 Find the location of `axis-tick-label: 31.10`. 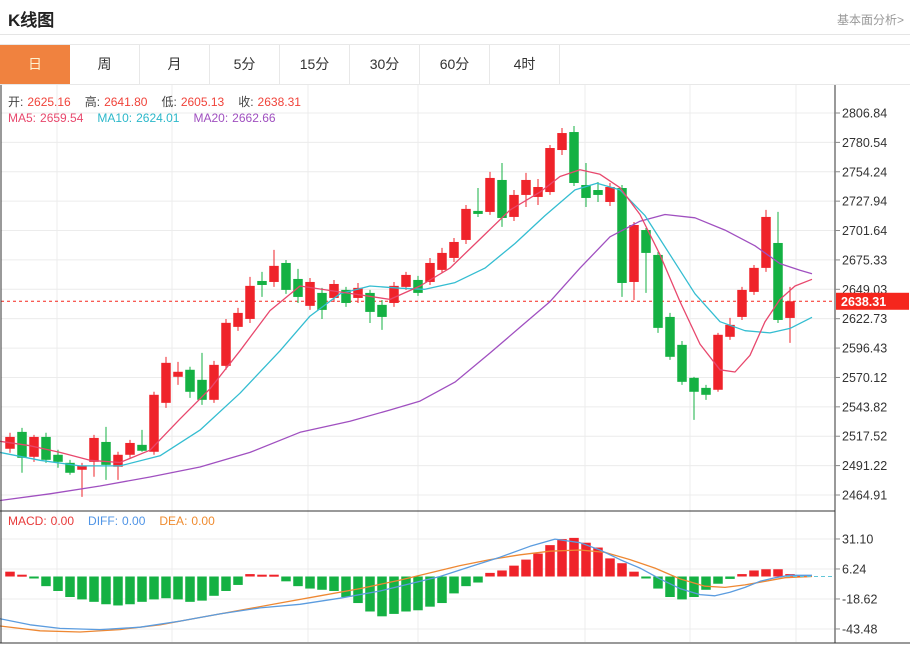

axis-tick-label: 31.10 is located at coordinates (857, 539).